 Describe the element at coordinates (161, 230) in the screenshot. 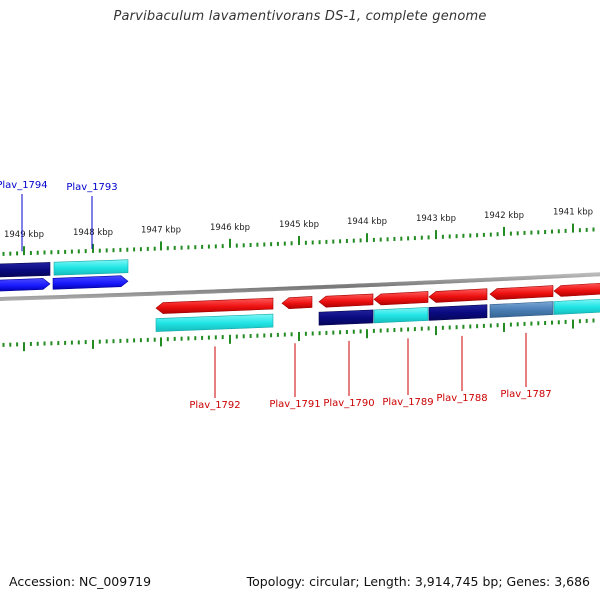

I see `scale-label-1947-kbp: 1947 kbp` at that location.